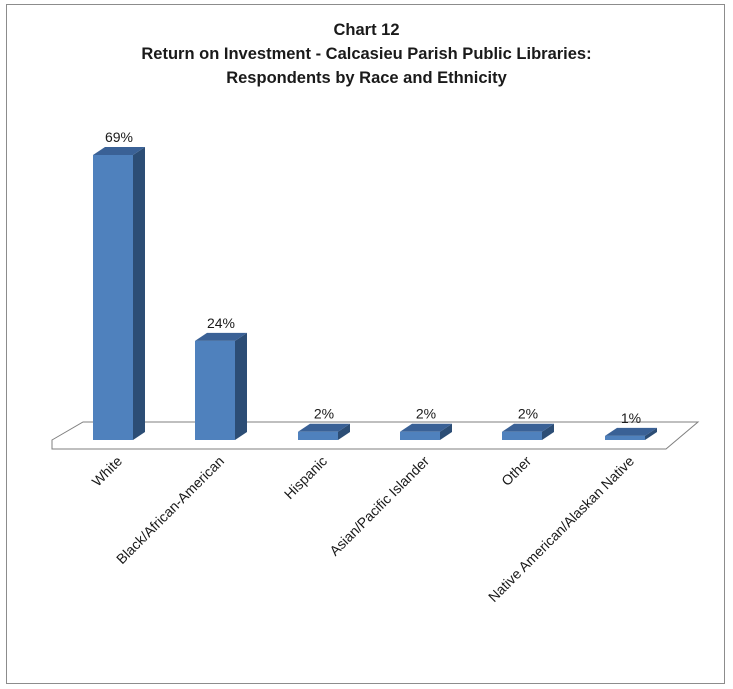 This screenshot has width=733, height=689. I want to click on data-label-native-american-alaskan-native: 1%, so click(631, 418).